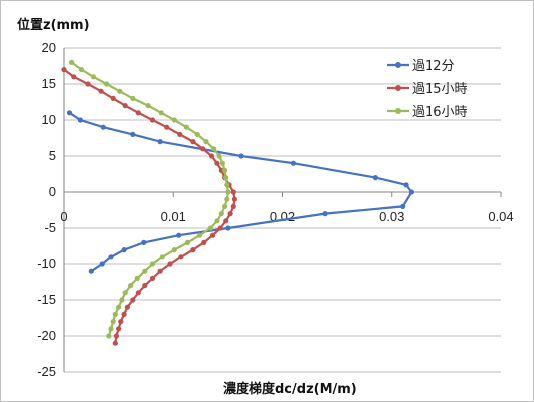 The width and height of the screenshot is (534, 402). What do you see at coordinates (46, 371) in the screenshot?
I see `y-tick-label: -25` at bounding box center [46, 371].